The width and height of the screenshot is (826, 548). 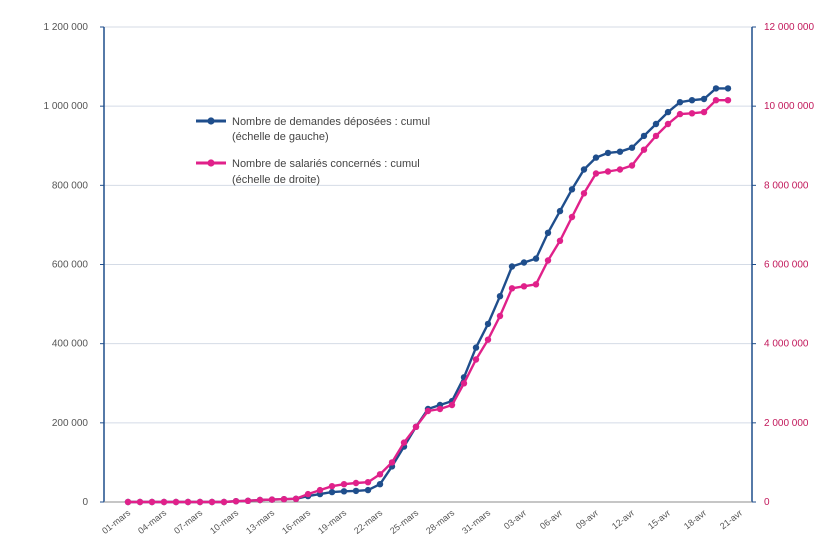 I want to click on left-y-tick-label: 0, so click(x=85, y=502).